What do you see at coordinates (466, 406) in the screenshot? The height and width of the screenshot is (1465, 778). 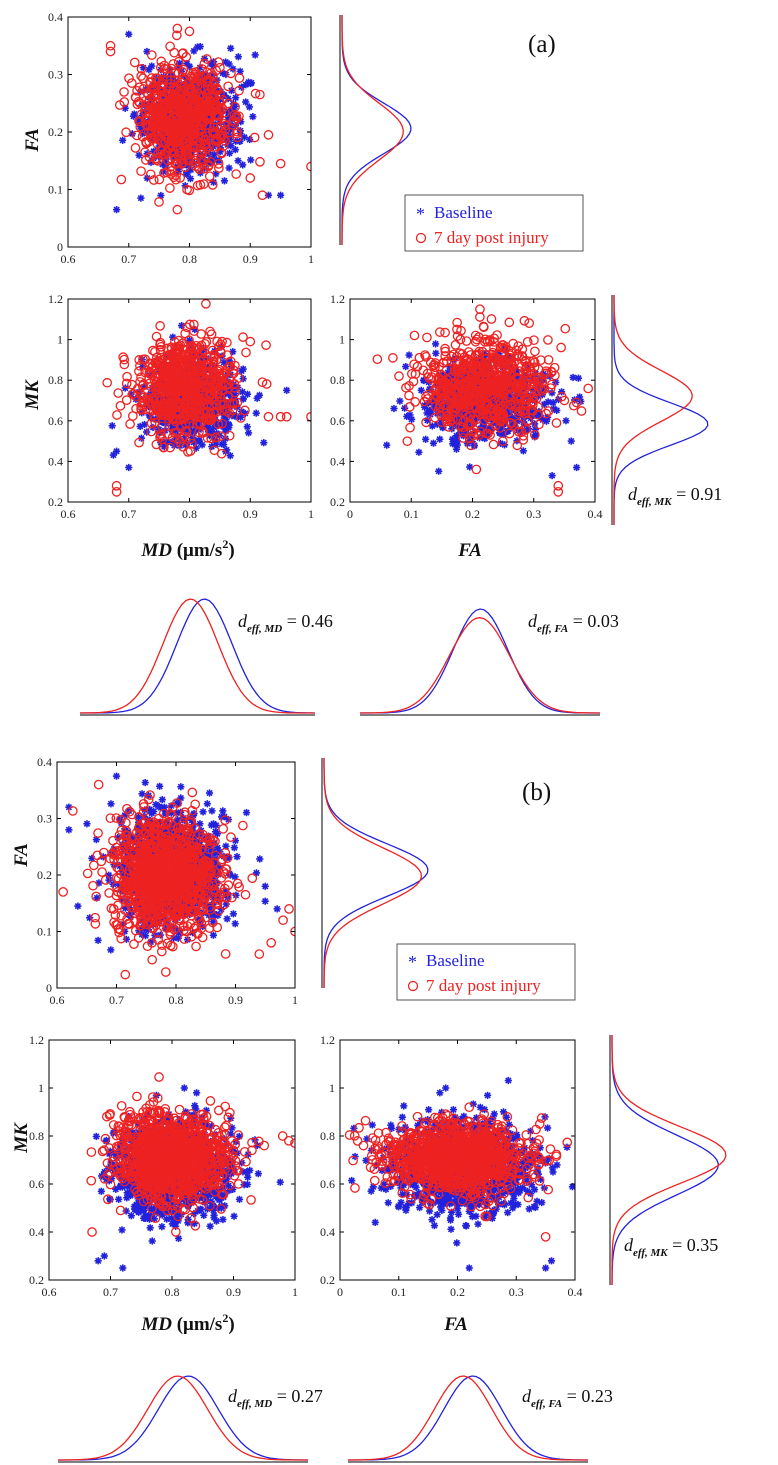 I see `scatter-mk-vs-fa-a: 0 0.1 0.2 0.3 0.40.20.40.60.811.2` at bounding box center [466, 406].